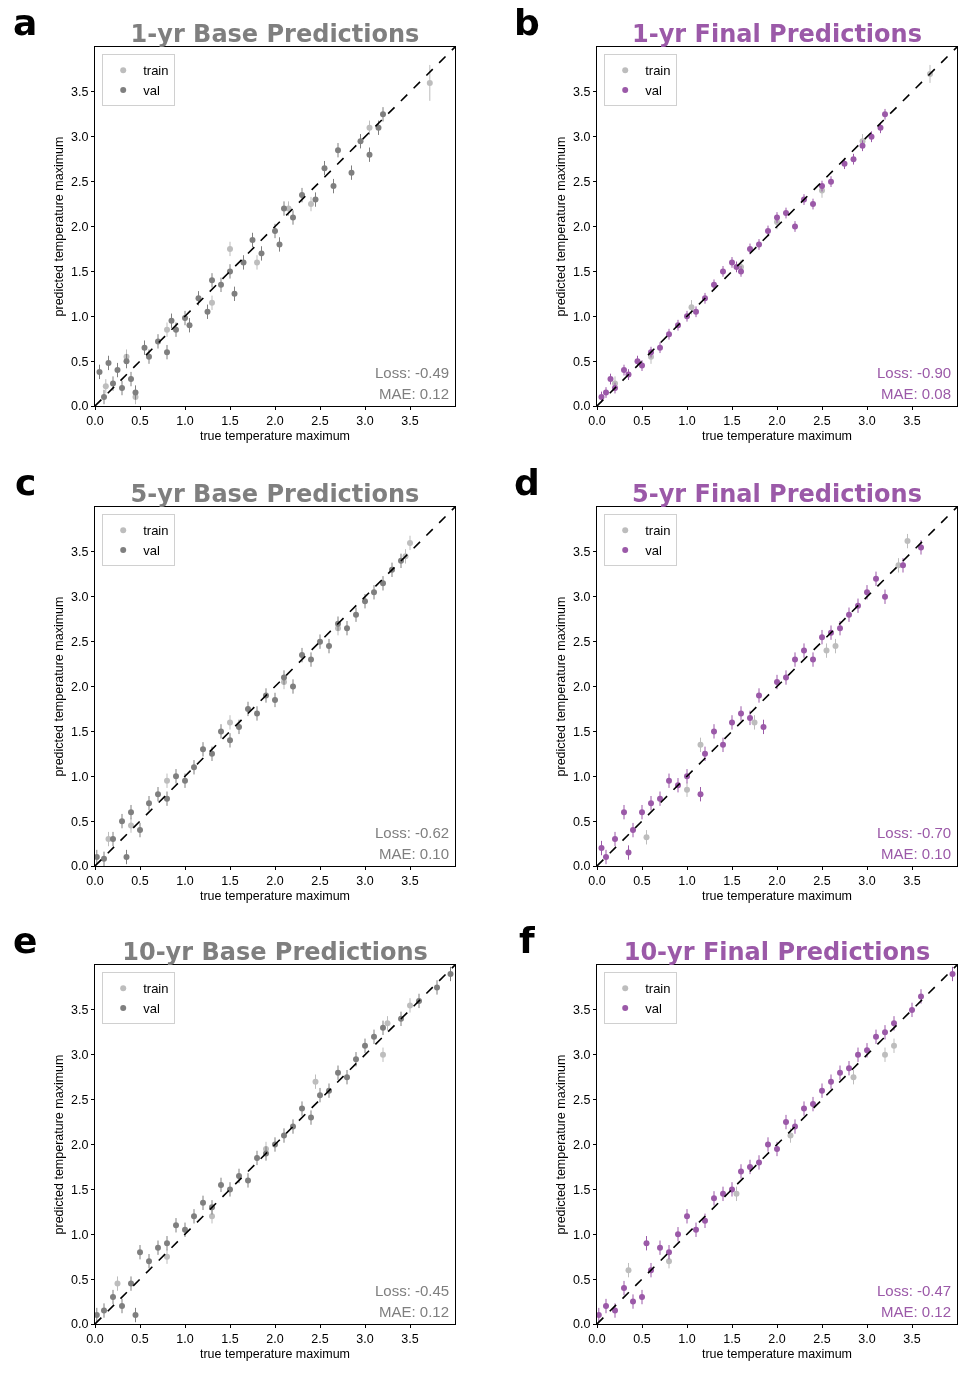 The height and width of the screenshot is (1375, 959). What do you see at coordinates (275, 34) in the screenshot?
I see `chart-title: 1-yr Base Predictions` at bounding box center [275, 34].